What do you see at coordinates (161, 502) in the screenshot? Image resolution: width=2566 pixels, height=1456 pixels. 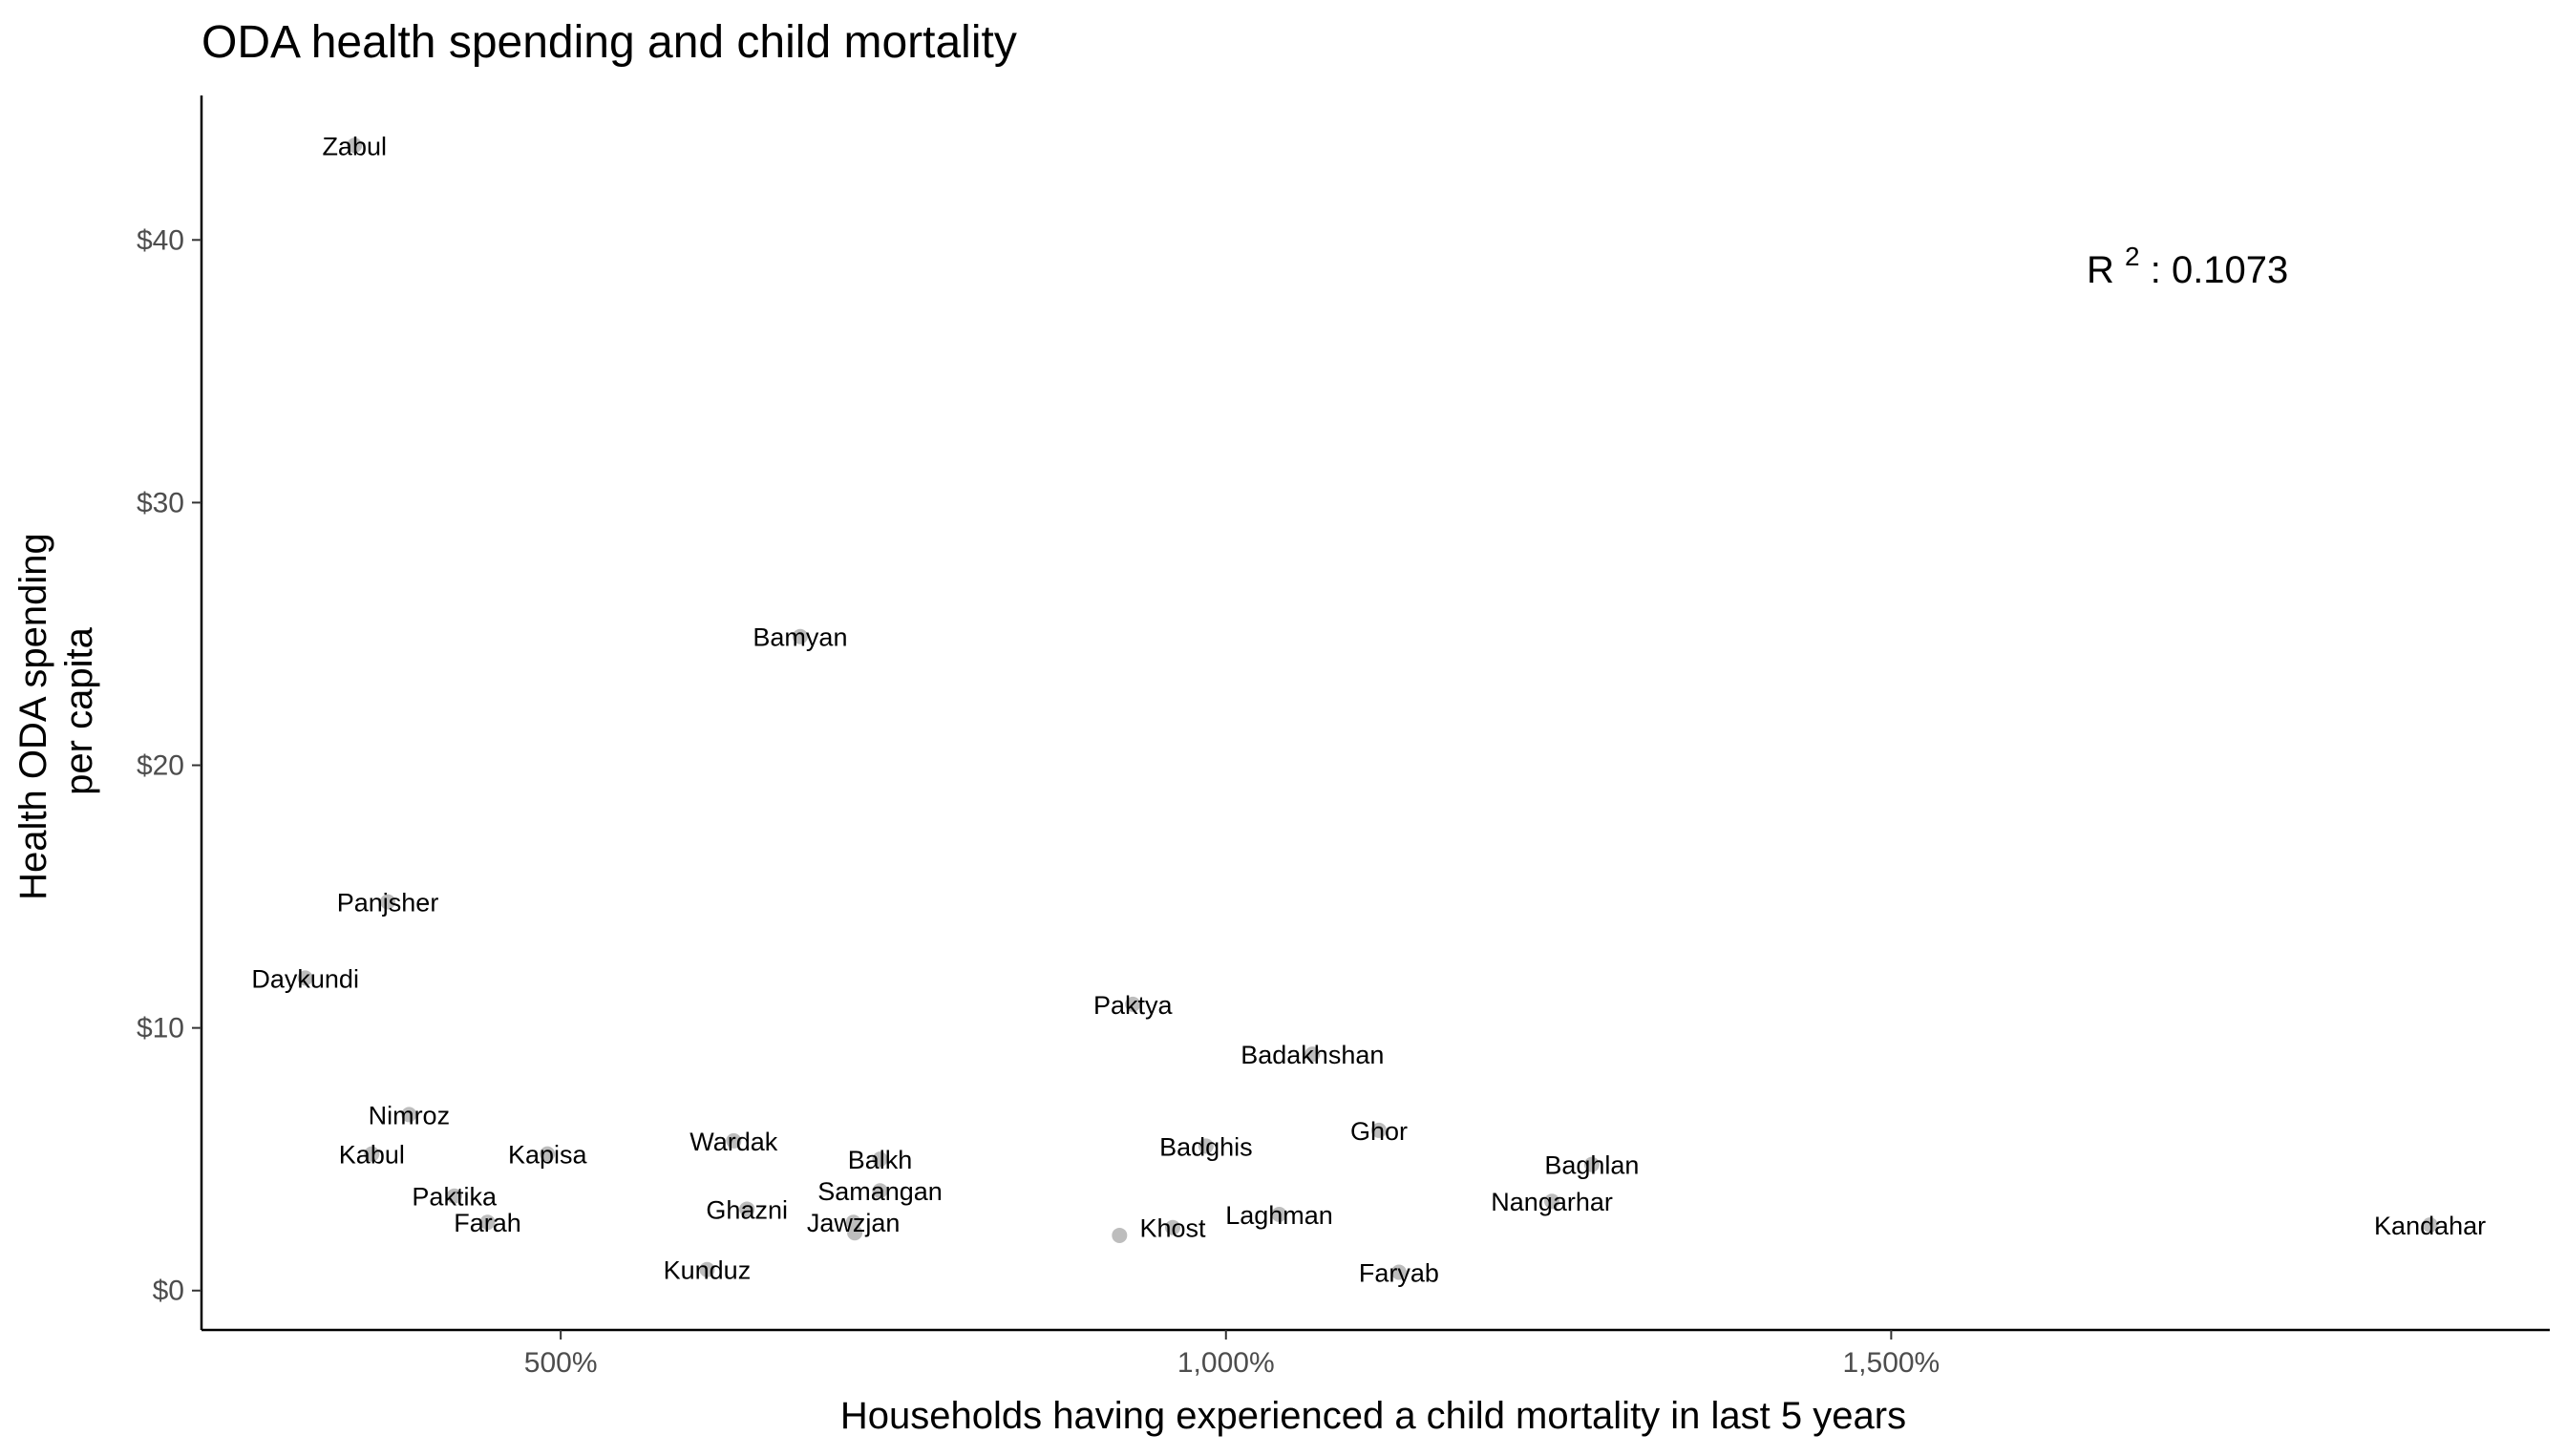 I see `y-tick-label: $30` at bounding box center [161, 502].